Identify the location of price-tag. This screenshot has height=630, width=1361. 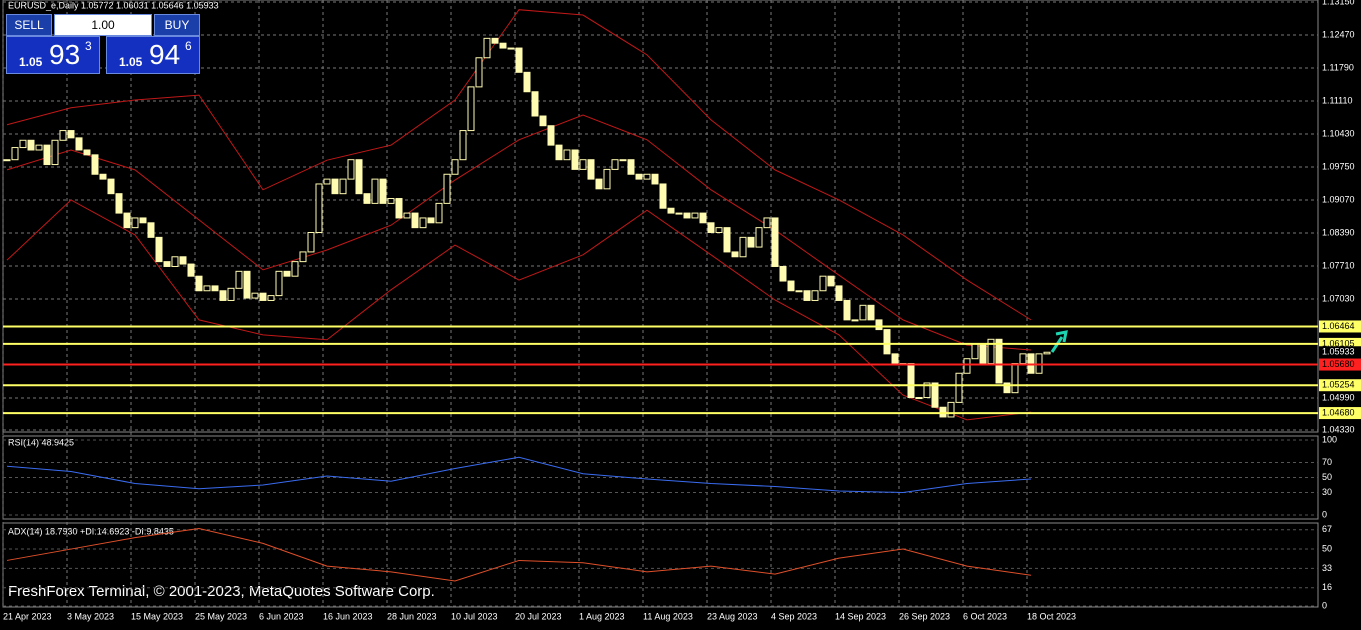
(1340, 352).